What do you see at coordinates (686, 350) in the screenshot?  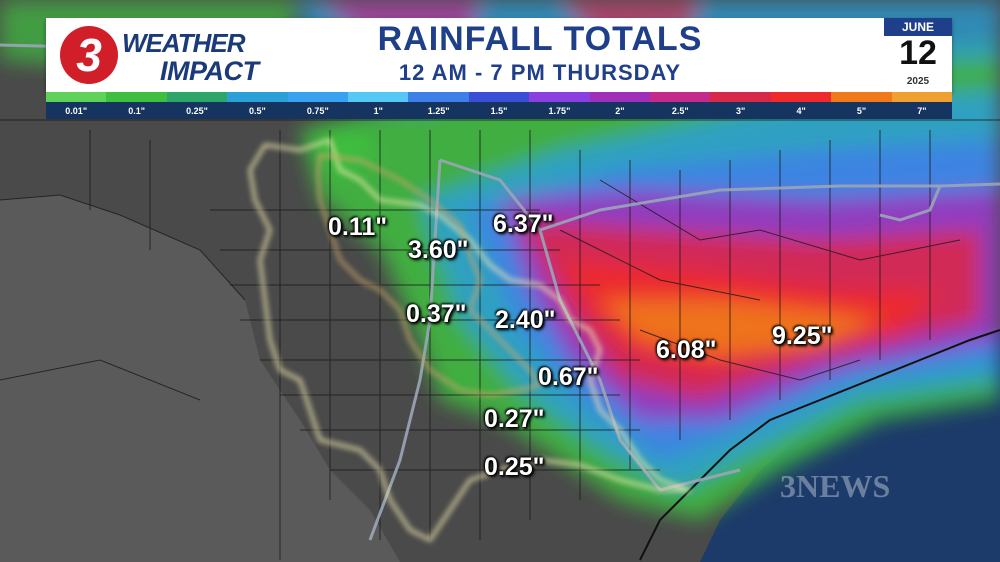 I see `rainfall-total-label: 6.08"` at bounding box center [686, 350].